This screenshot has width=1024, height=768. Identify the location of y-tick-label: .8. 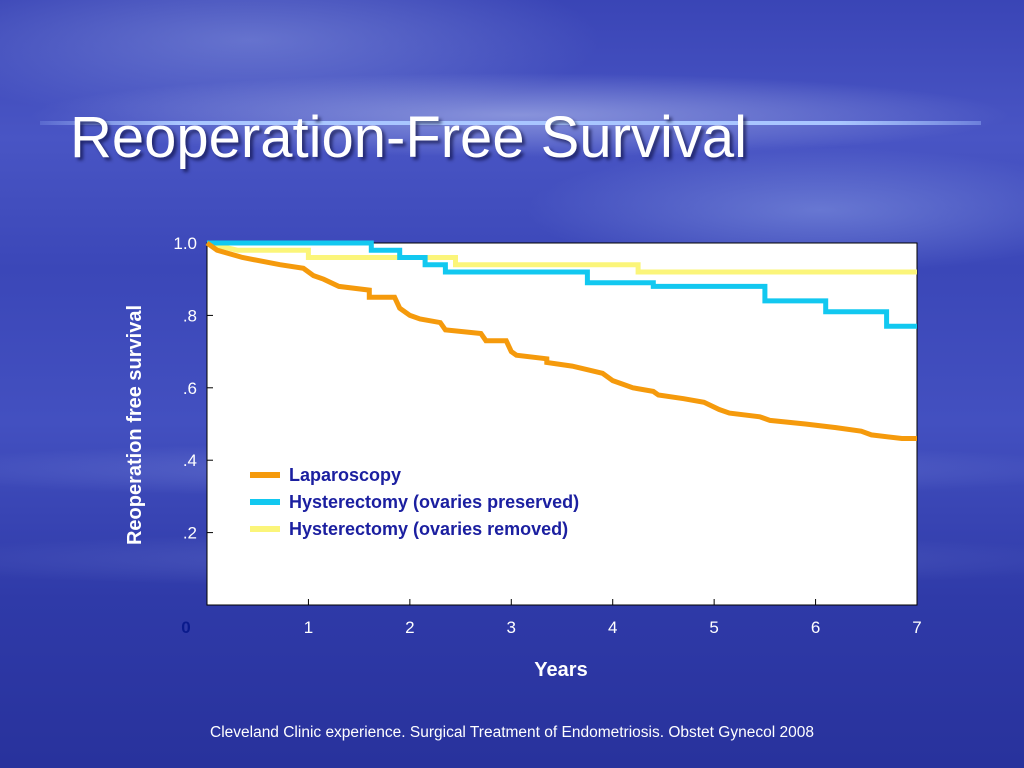
(190, 315).